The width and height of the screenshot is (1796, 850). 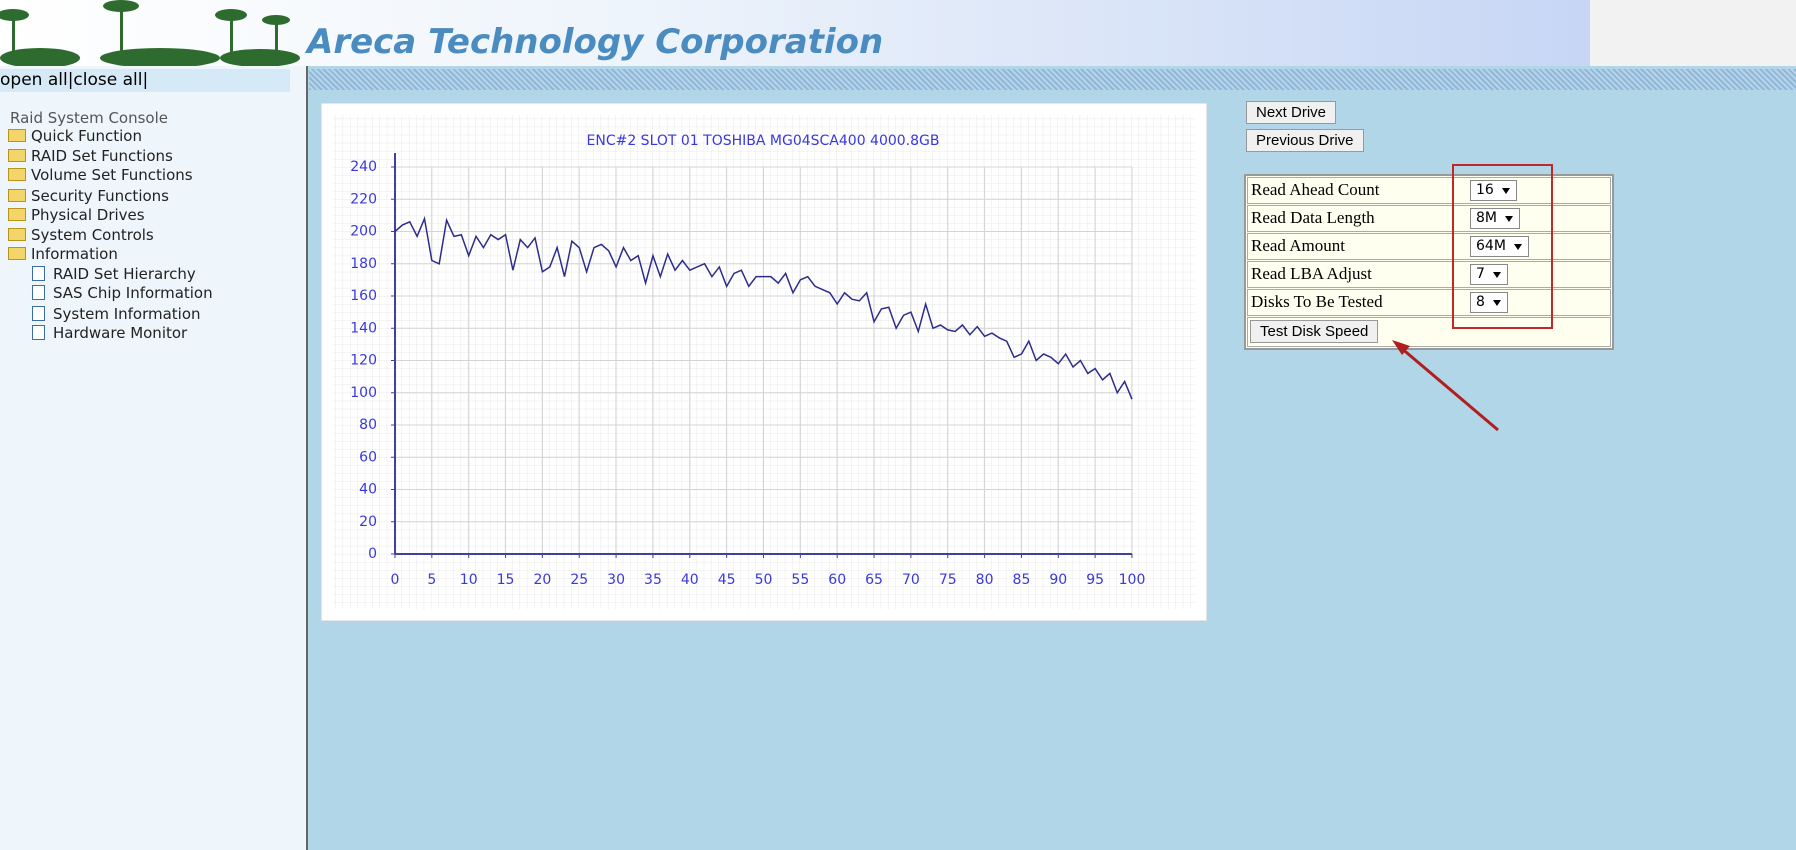 What do you see at coordinates (363, 393) in the screenshot?
I see `y-tick-label: 100` at bounding box center [363, 393].